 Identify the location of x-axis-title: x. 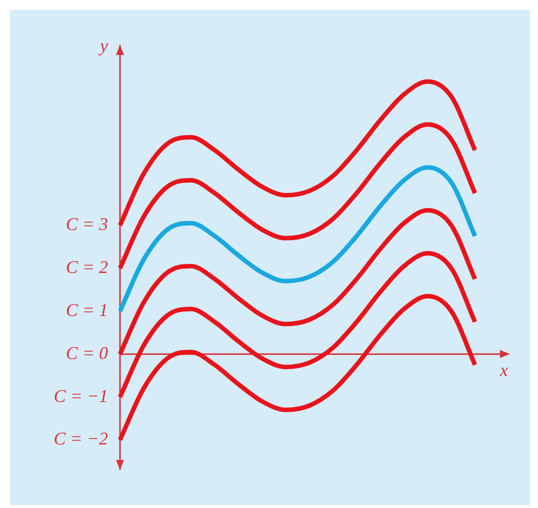
(503, 370).